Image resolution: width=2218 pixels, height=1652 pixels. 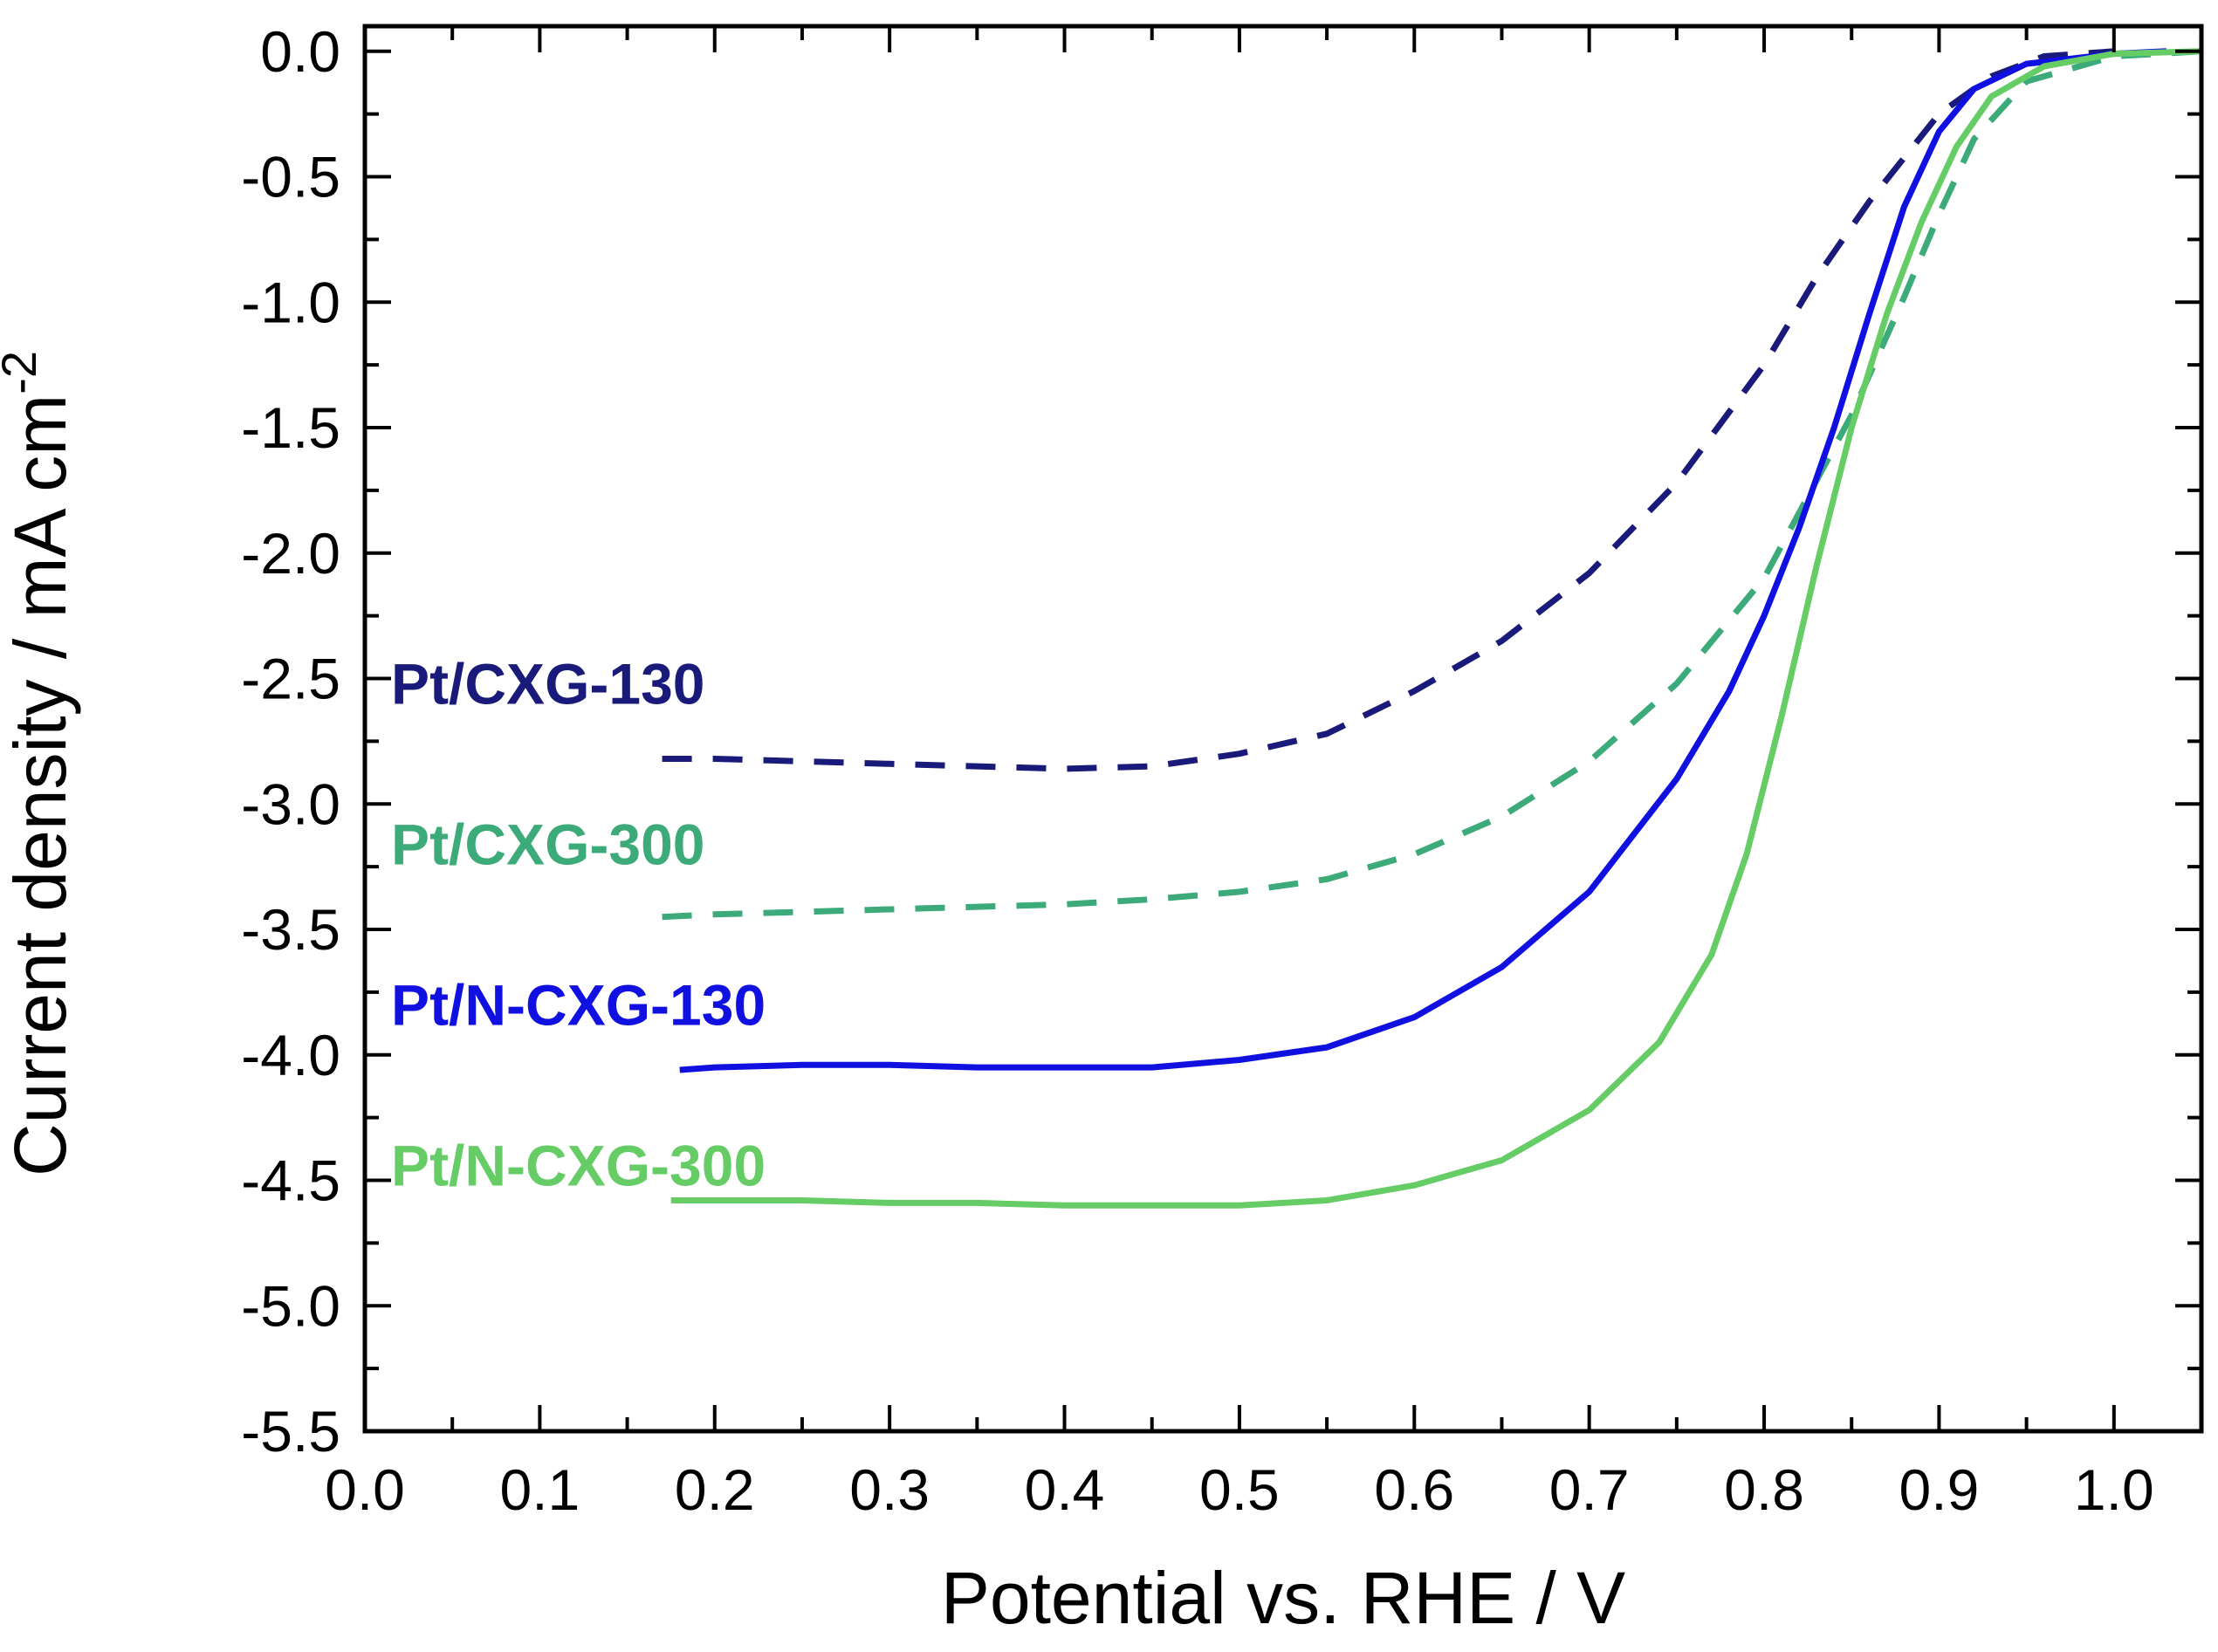 I want to click on y-tick-label: 0.0, so click(x=300, y=51).